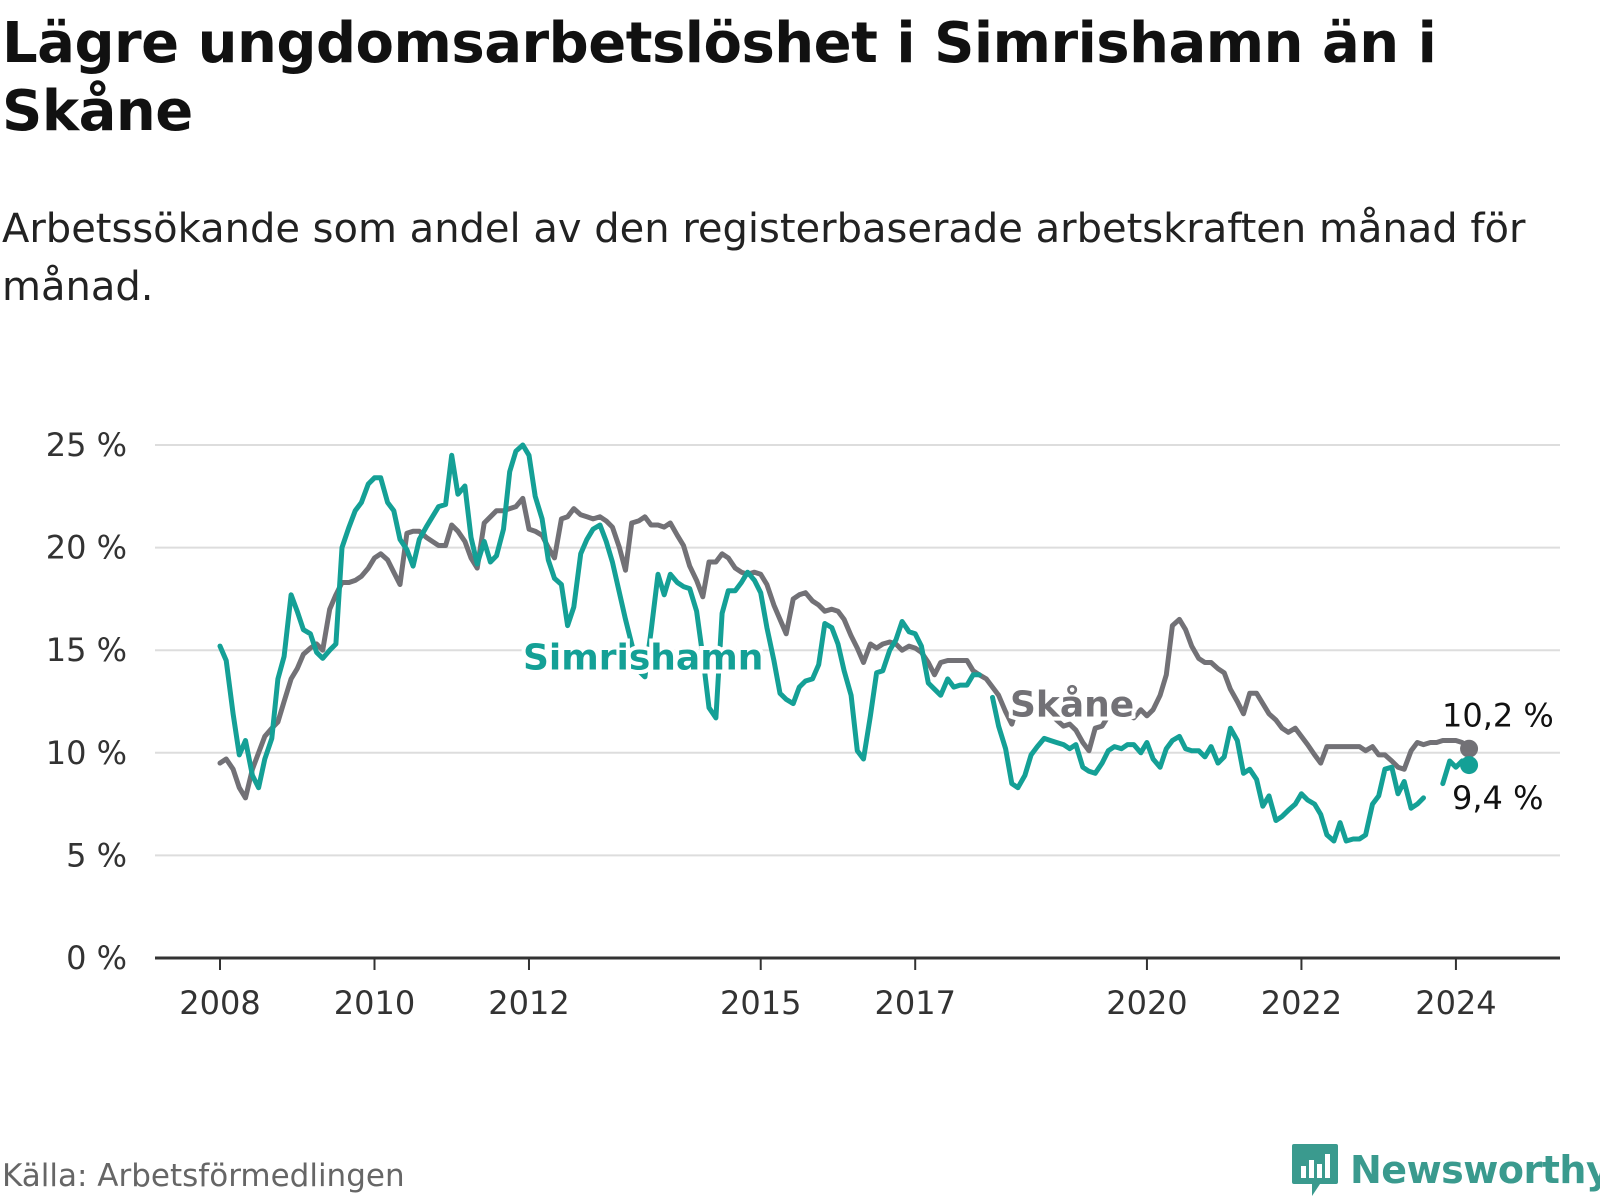 The height and width of the screenshot is (1200, 1600). I want to click on y-tick-label: 5 %, so click(96, 855).